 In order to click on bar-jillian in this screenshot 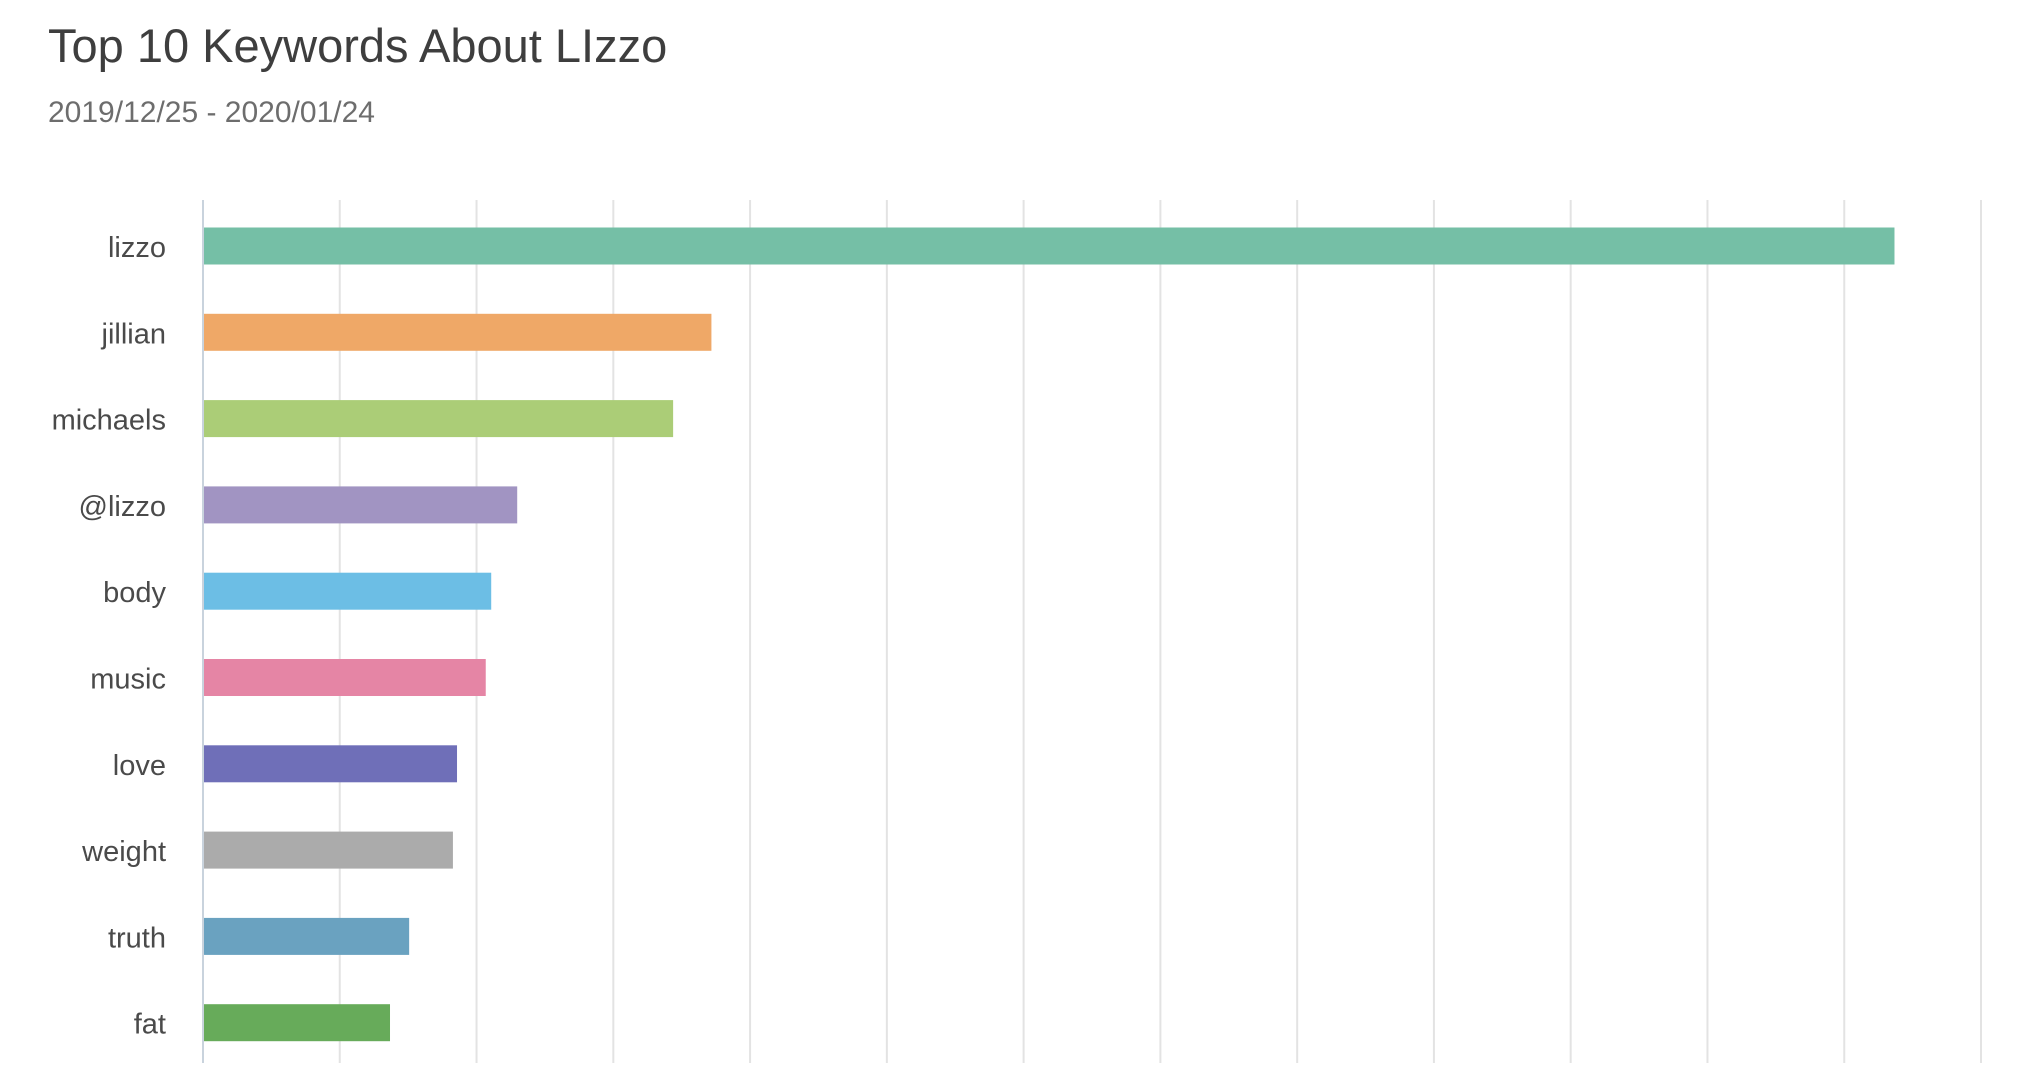, I will do `click(458, 332)`.